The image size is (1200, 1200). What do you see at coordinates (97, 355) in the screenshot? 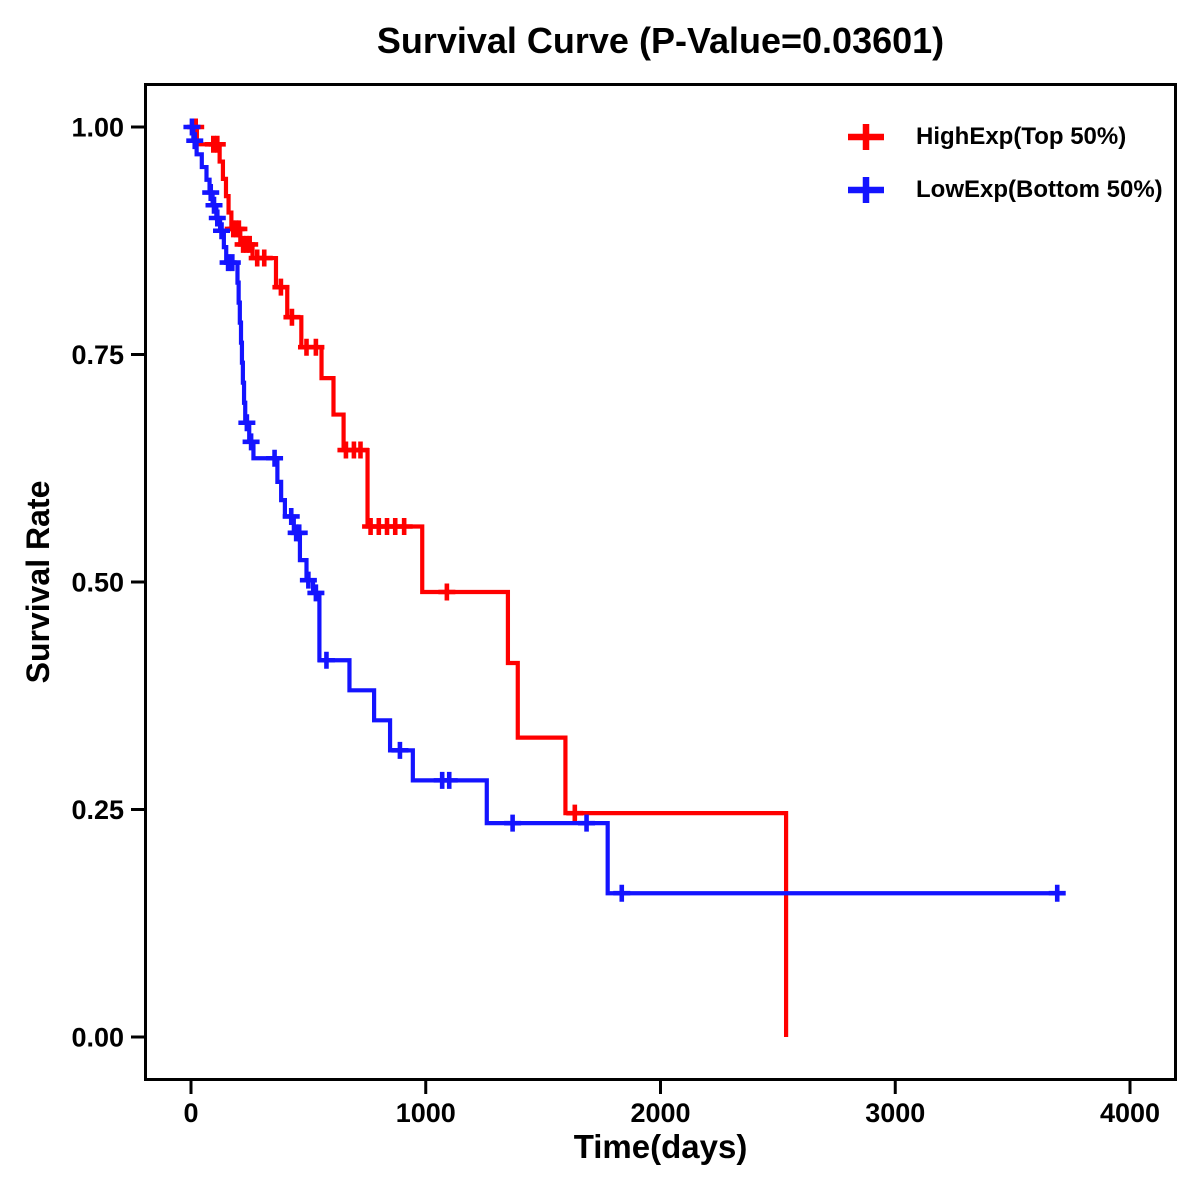
I see `y-tick-label: 0.75` at bounding box center [97, 355].